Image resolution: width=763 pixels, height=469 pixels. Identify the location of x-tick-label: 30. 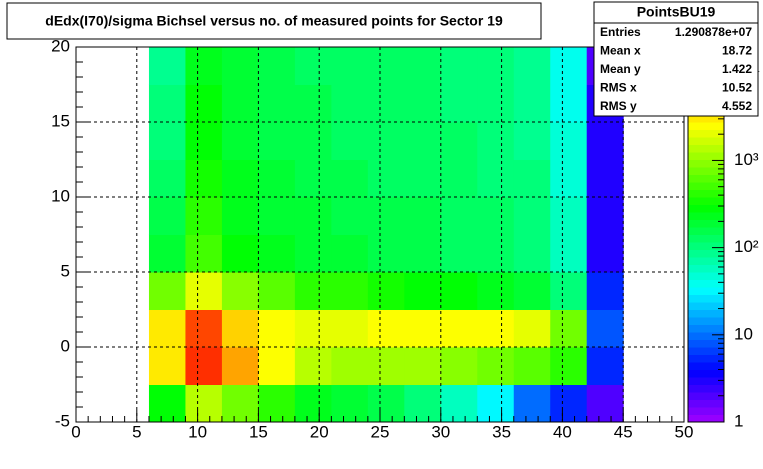
(440, 431).